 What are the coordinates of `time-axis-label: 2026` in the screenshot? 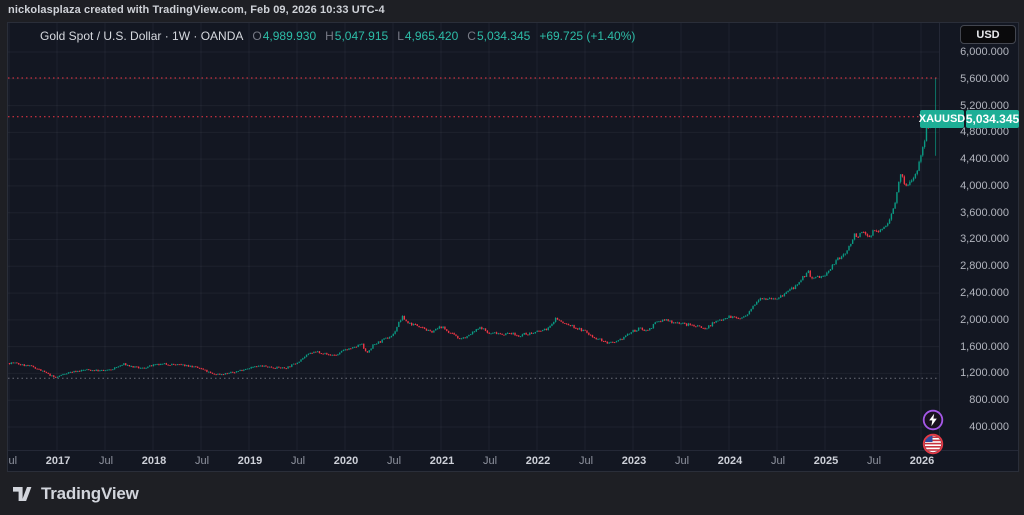 It's located at (922, 461).